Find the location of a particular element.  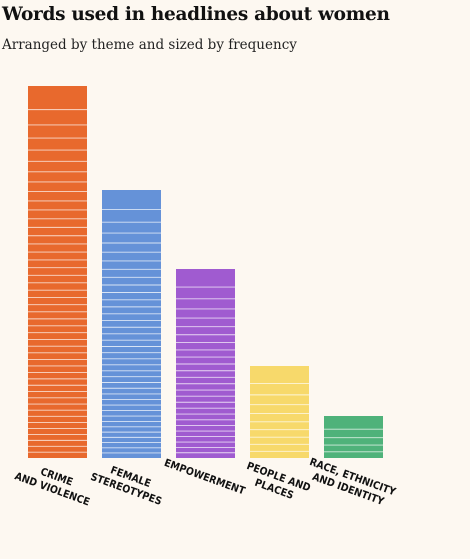

category-label-line: EMPOWERMENT is located at coordinates (204, 477).